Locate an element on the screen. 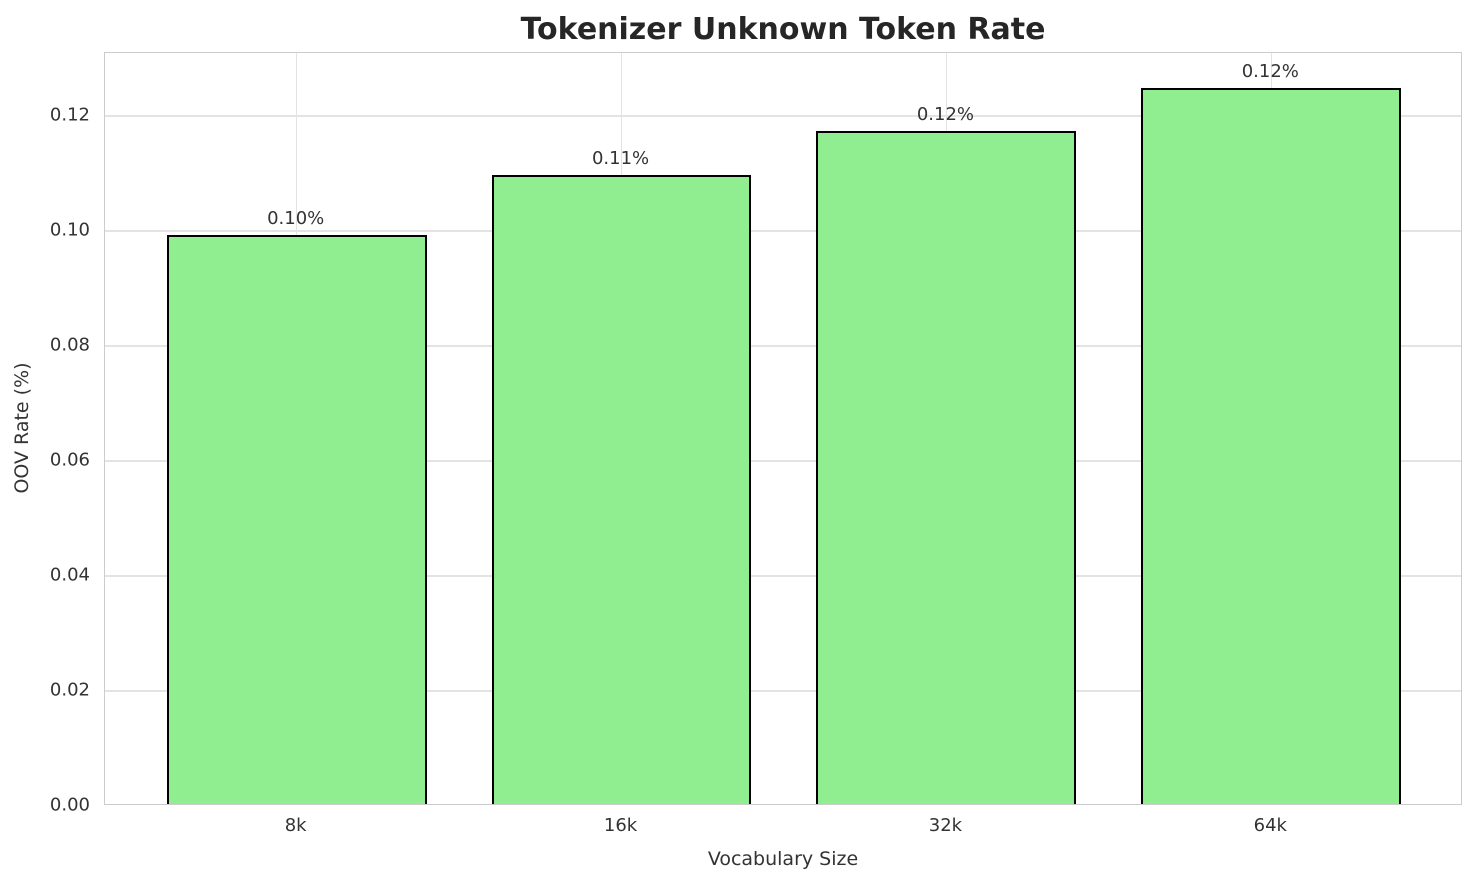 This screenshot has width=1484, height=885. y-tick-label: 0.04 is located at coordinates (69, 575).